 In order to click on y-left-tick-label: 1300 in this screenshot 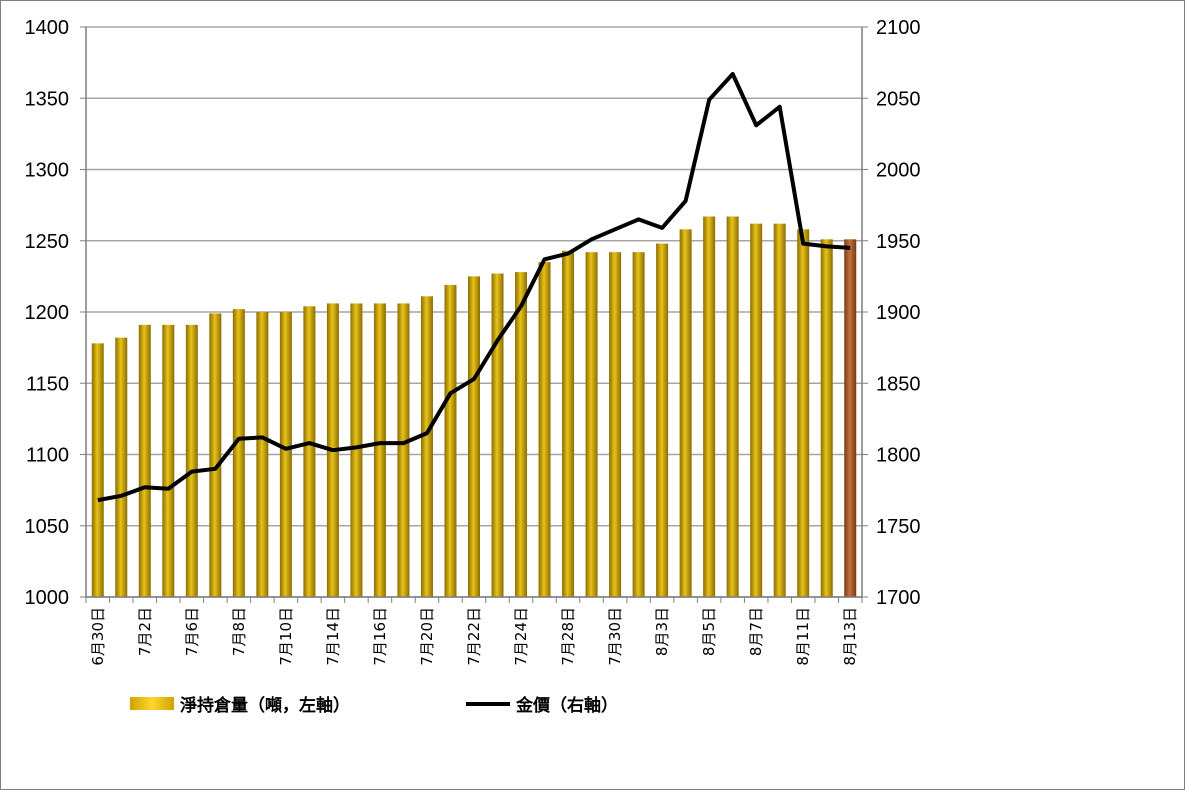, I will do `click(47, 171)`.